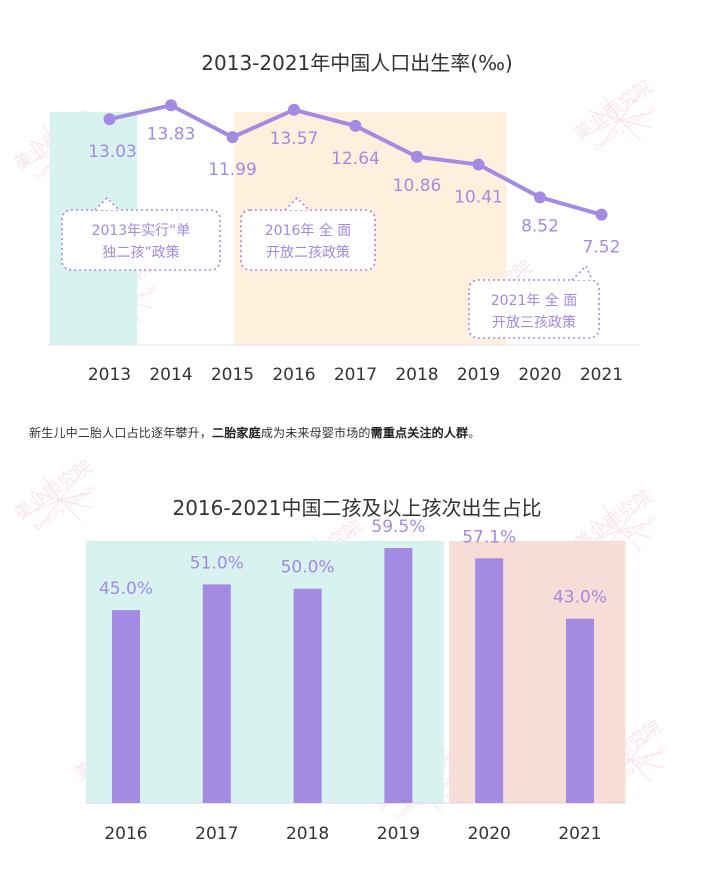 This screenshot has width=715, height=889. Describe the element at coordinates (109, 375) in the screenshot. I see `chart1-x-tick-label: 2013` at that location.